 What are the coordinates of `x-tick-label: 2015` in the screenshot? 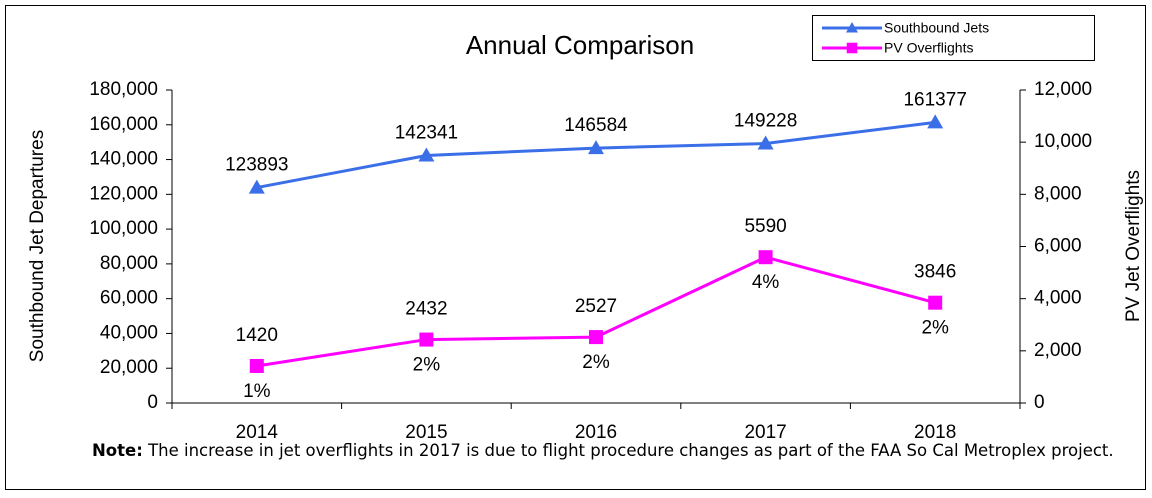 It's located at (426, 432).